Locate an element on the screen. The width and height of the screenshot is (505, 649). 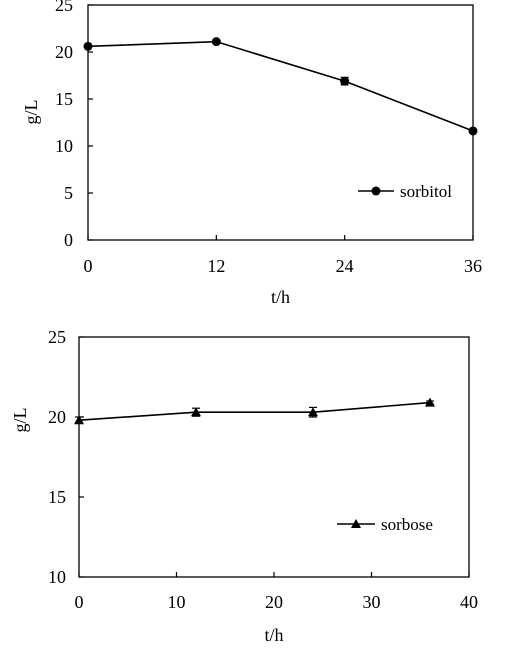
x-tick-label: 20 is located at coordinates (274, 602).